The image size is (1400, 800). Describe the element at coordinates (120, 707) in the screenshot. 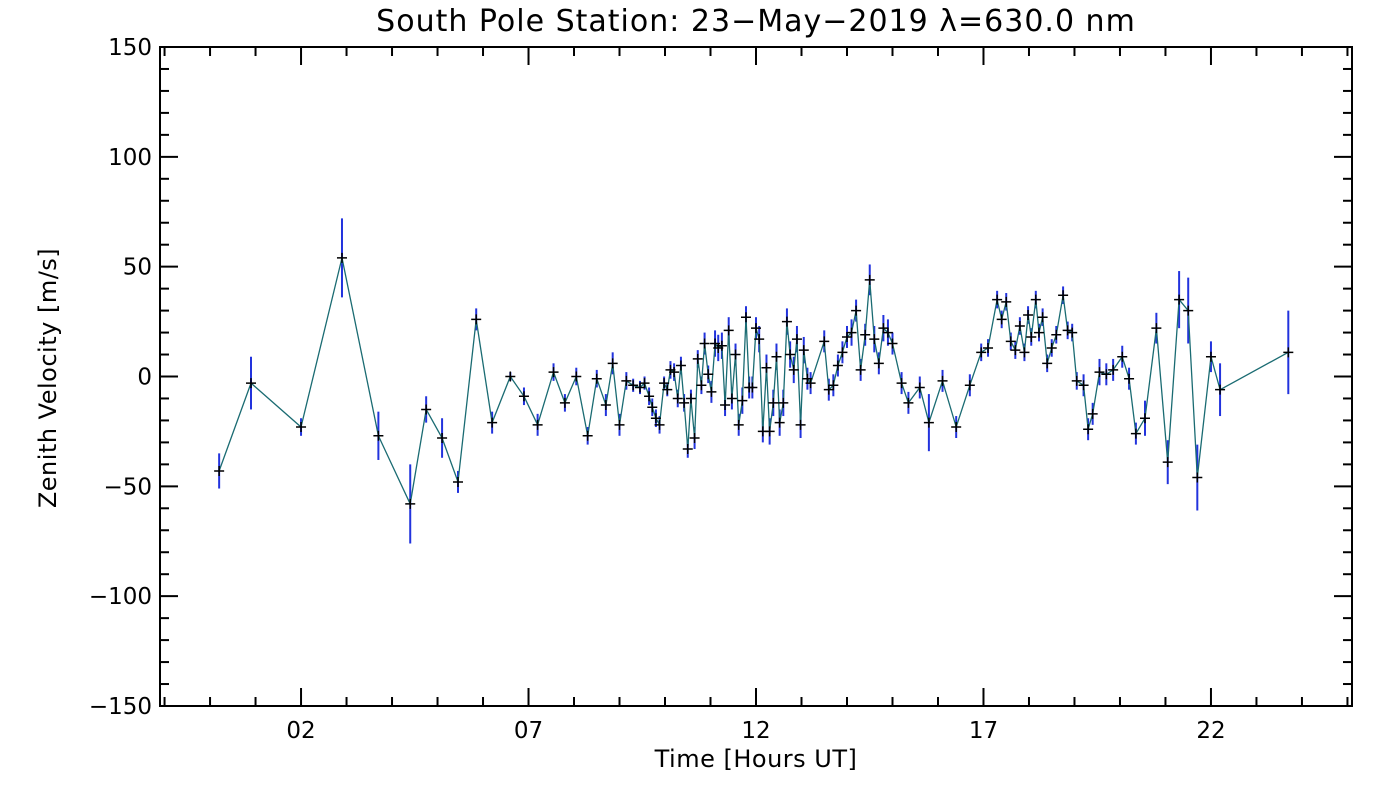

I see `y-tick-label: −150` at that location.